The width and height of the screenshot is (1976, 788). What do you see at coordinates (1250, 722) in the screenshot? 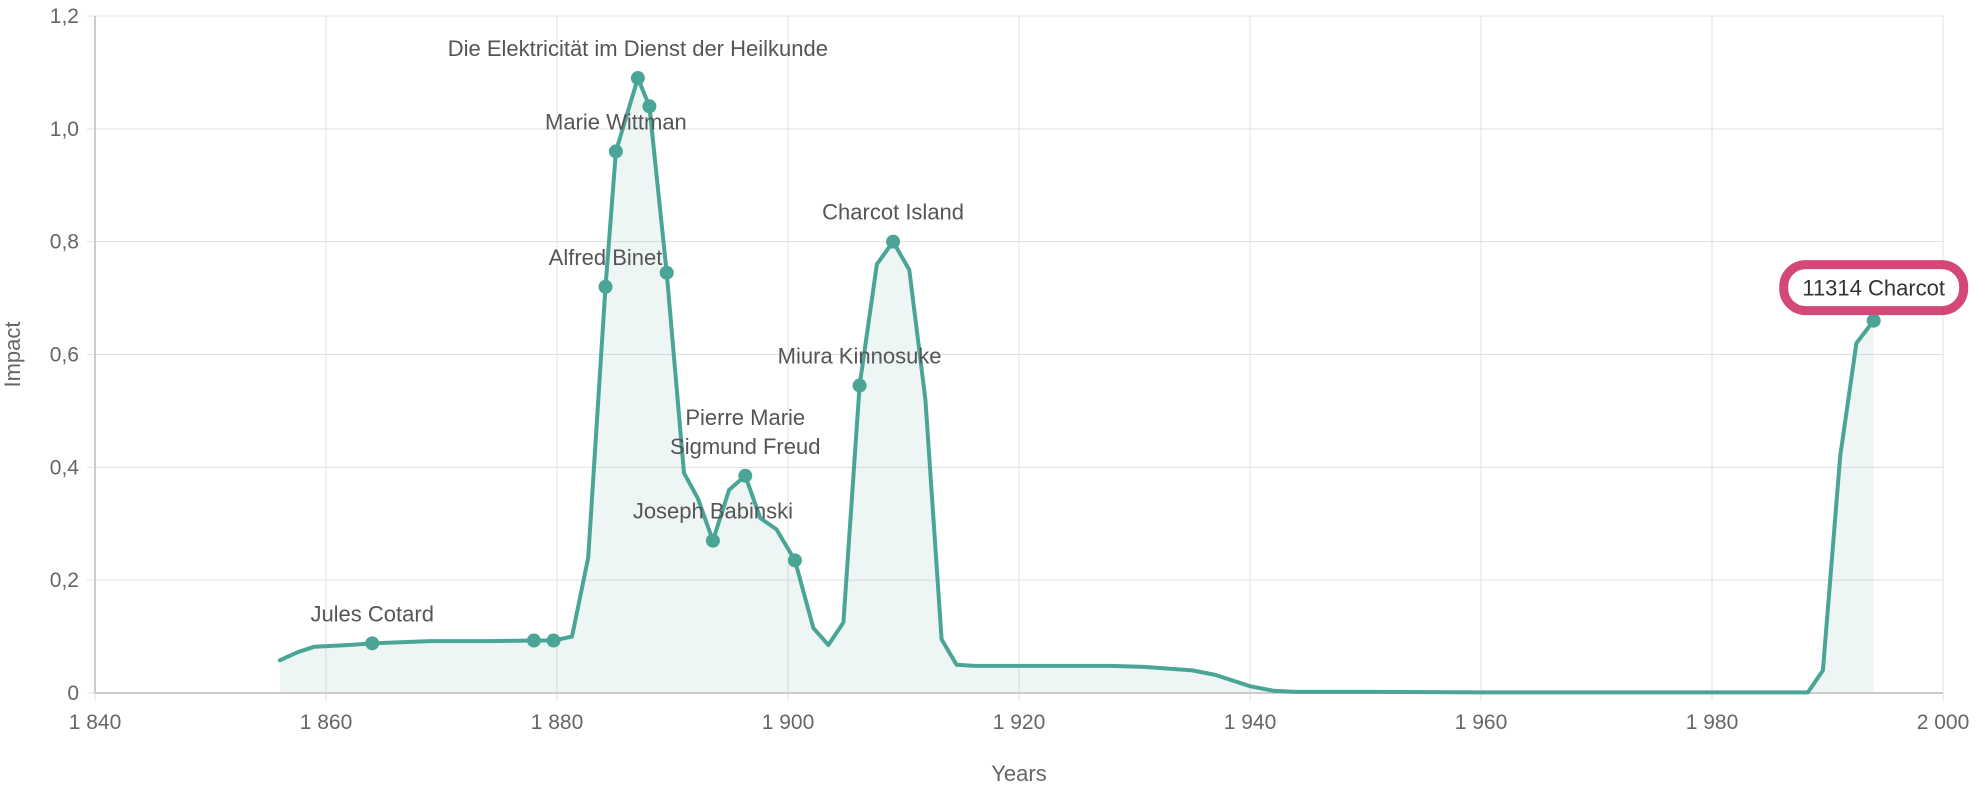
I see `x-tick-label: 1 940` at bounding box center [1250, 722].